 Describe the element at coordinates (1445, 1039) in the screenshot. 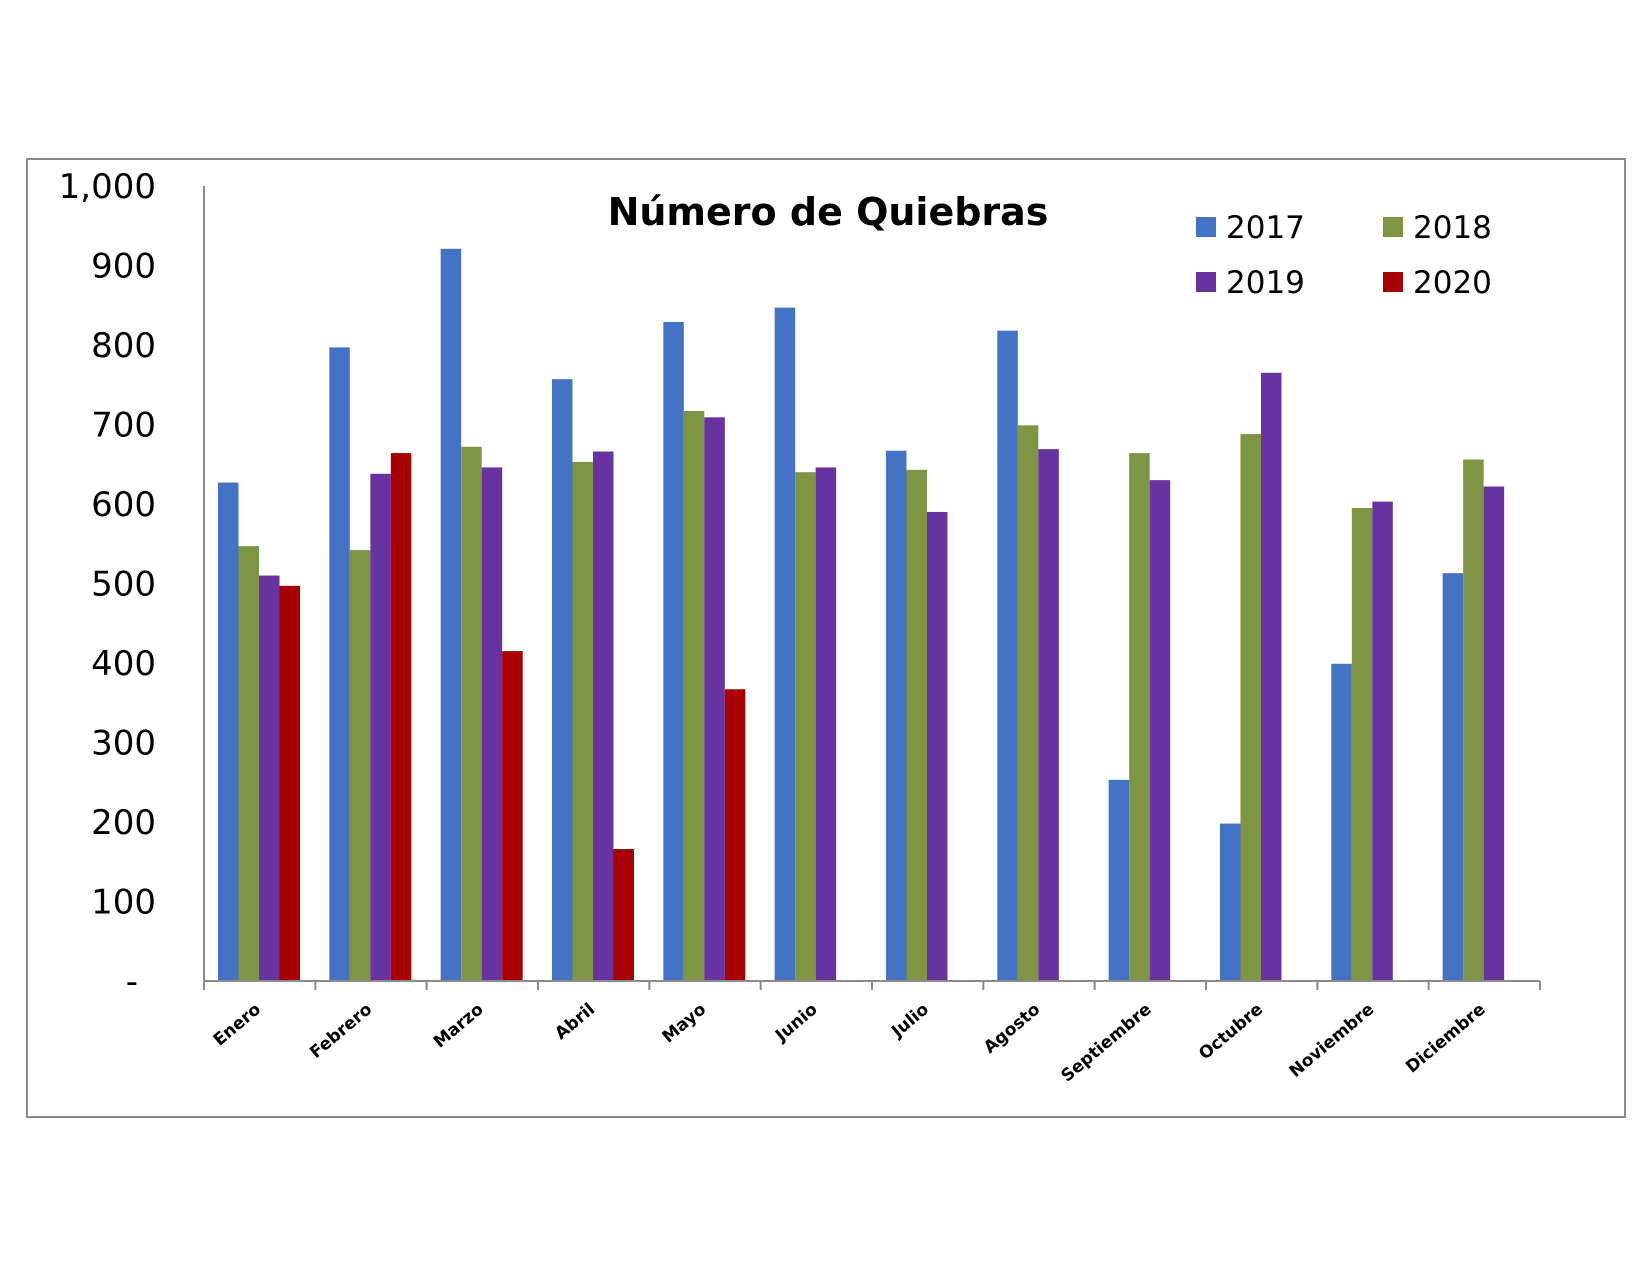

I see `x-category-label: Diciembre` at that location.